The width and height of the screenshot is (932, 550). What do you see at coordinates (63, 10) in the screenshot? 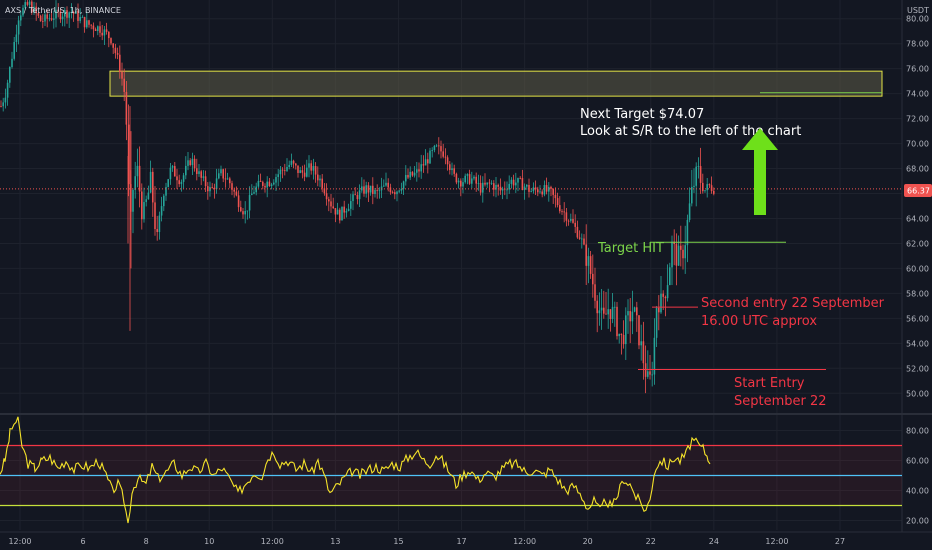
I see `symbol-info: AXS / TetherUS, 1h, BINANCE` at bounding box center [63, 10].